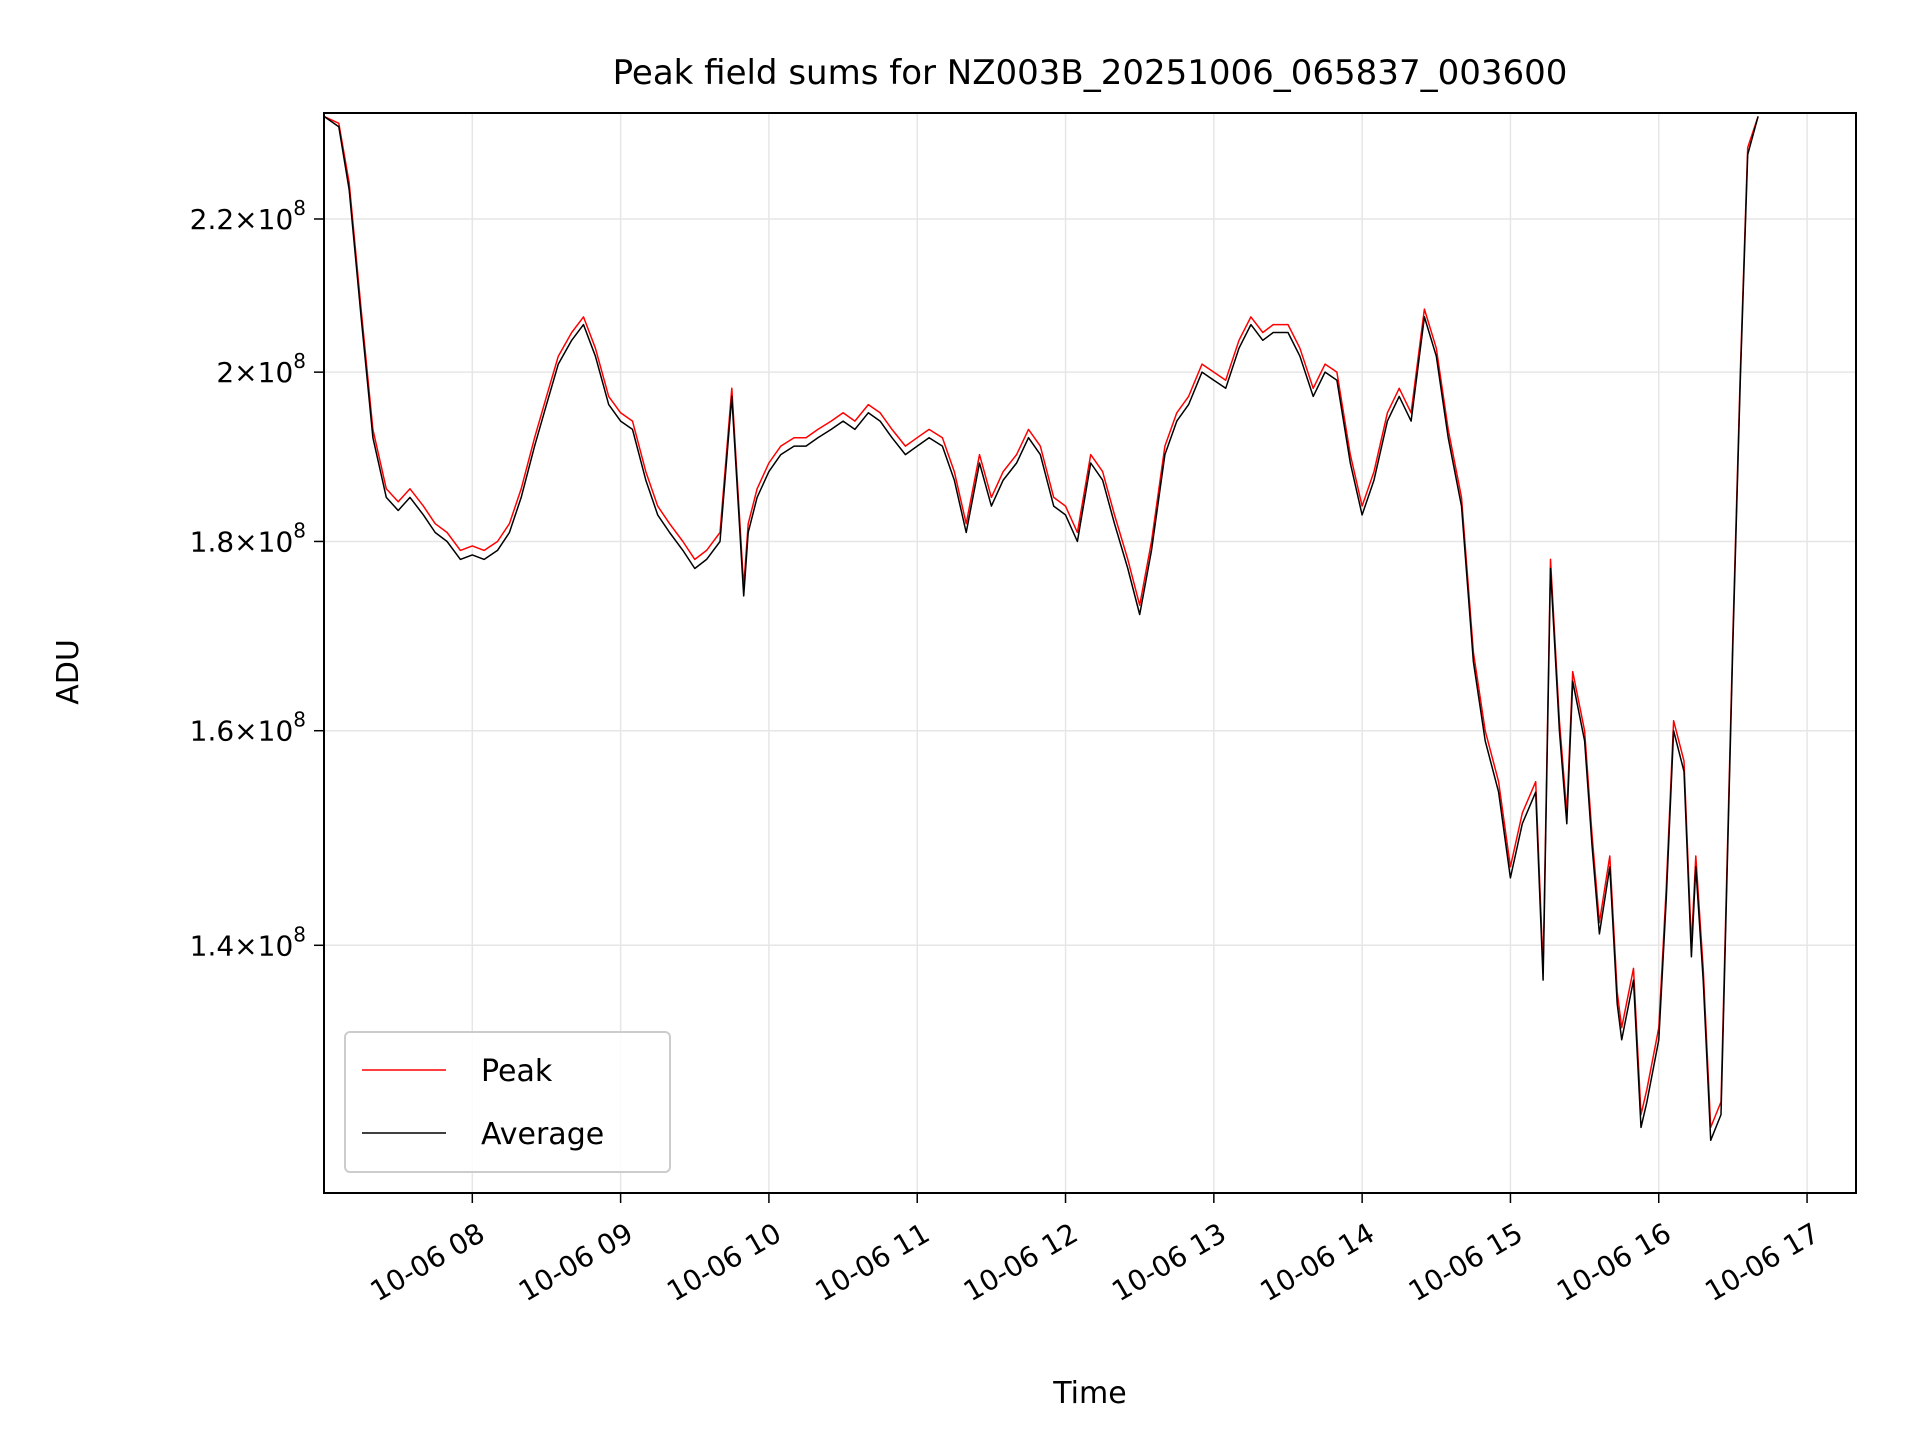 This screenshot has height=1440, width=1920. What do you see at coordinates (248, 216) in the screenshot?
I see `y-tick-label: 2.2×10⁸` at bounding box center [248, 216].